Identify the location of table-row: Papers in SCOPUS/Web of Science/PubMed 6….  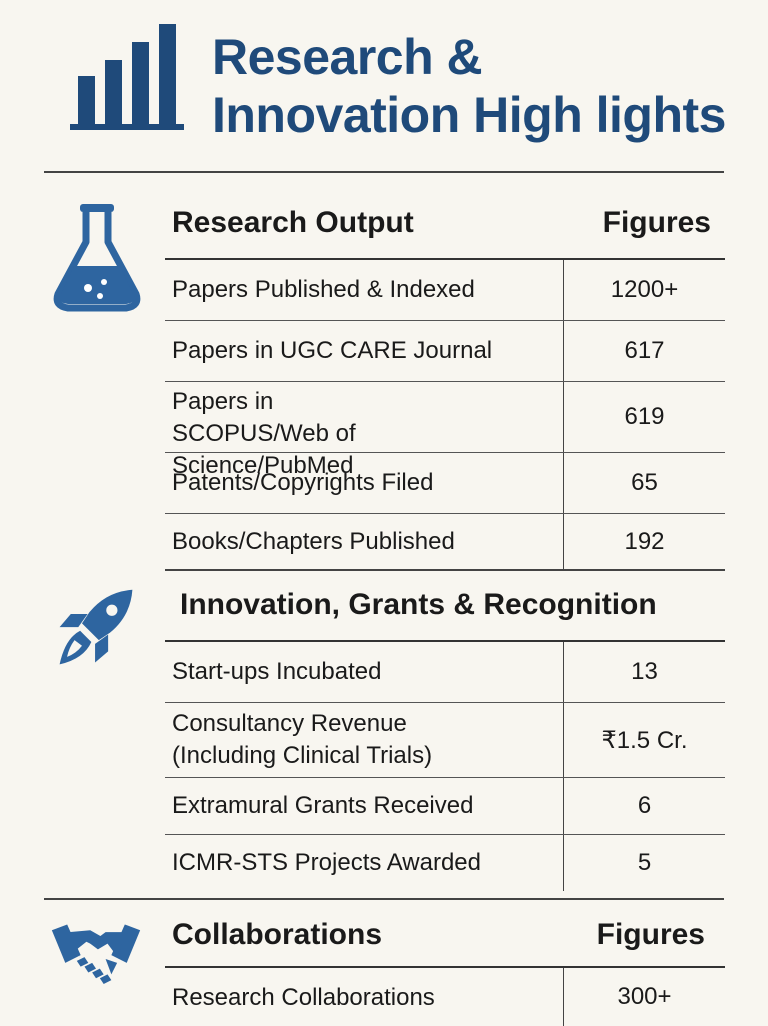
(445, 430).